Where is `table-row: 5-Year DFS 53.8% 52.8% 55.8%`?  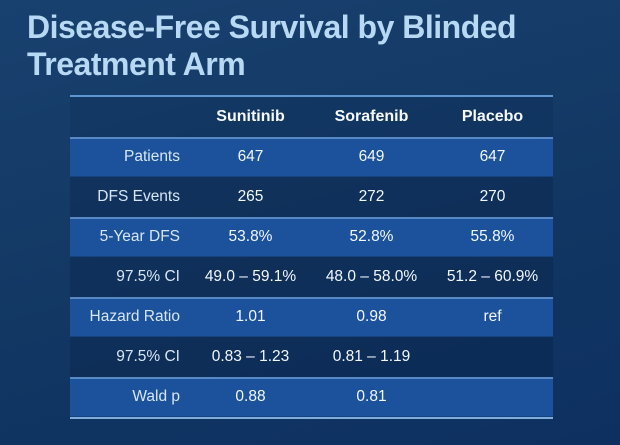 table-row: 5-Year DFS 53.8% 52.8% 55.8% is located at coordinates (311, 237).